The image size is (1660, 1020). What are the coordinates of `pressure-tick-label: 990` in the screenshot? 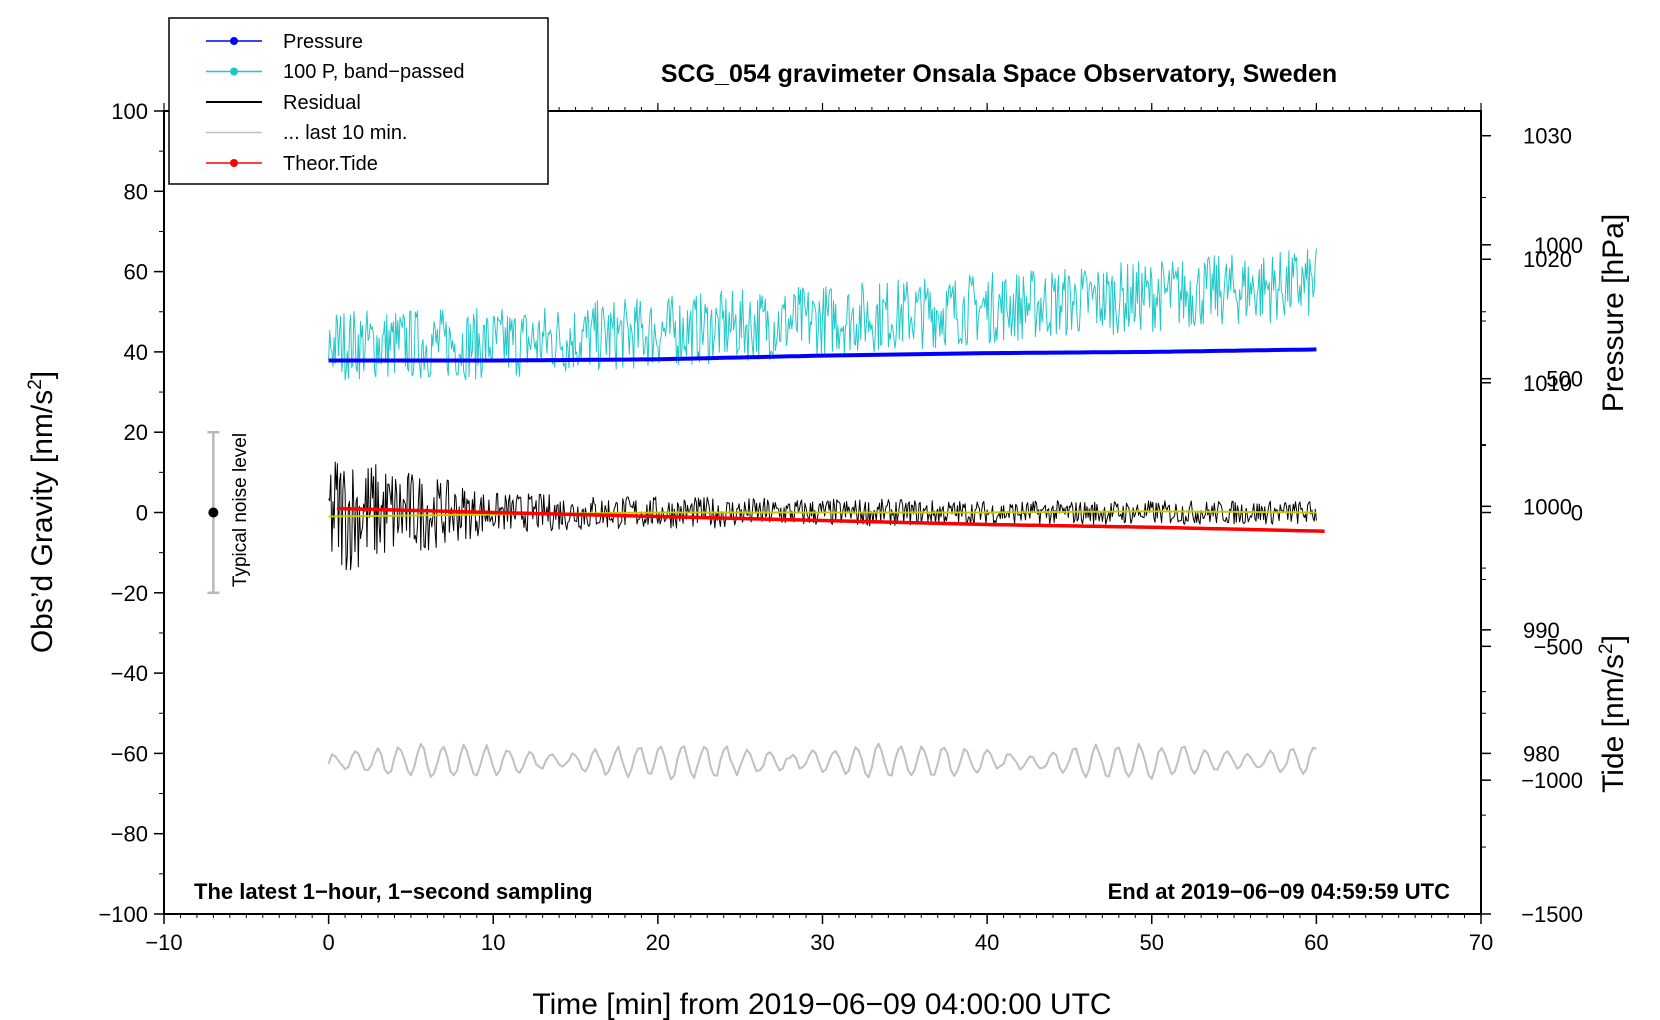 It's located at (1541, 630).